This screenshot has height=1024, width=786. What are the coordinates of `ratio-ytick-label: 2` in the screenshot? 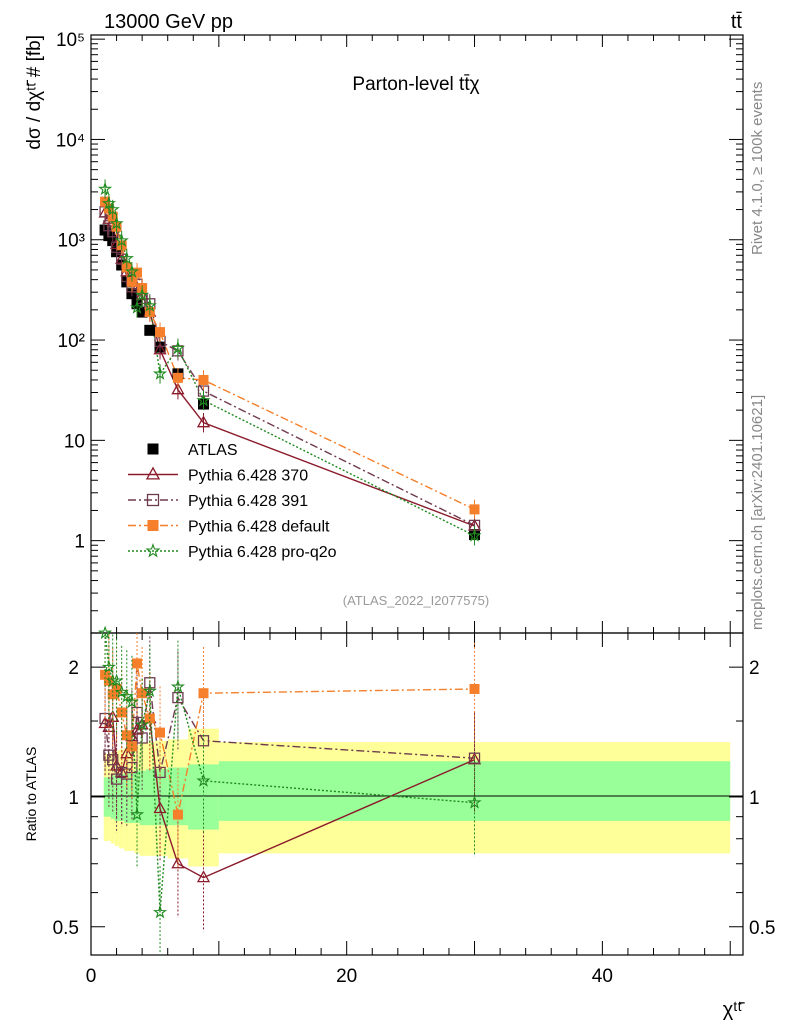 It's located at (73, 668).